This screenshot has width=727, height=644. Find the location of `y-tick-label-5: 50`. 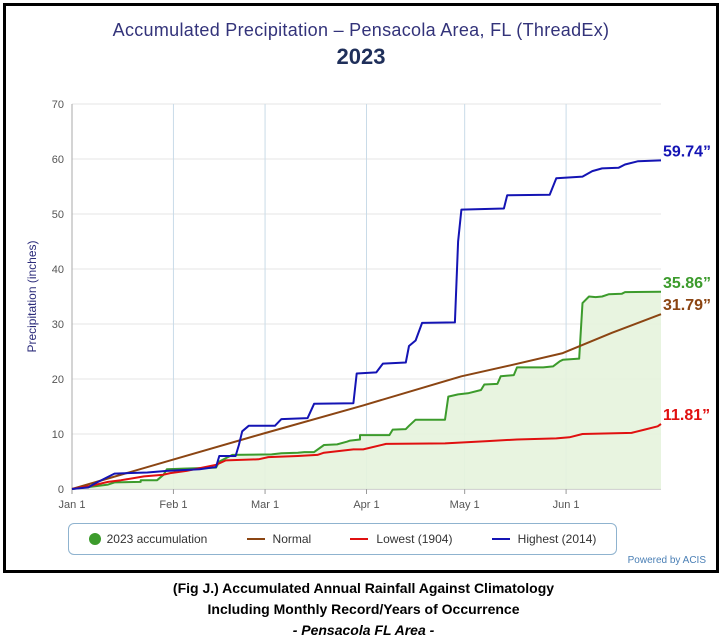

y-tick-label-5: 50 is located at coordinates (58, 215).